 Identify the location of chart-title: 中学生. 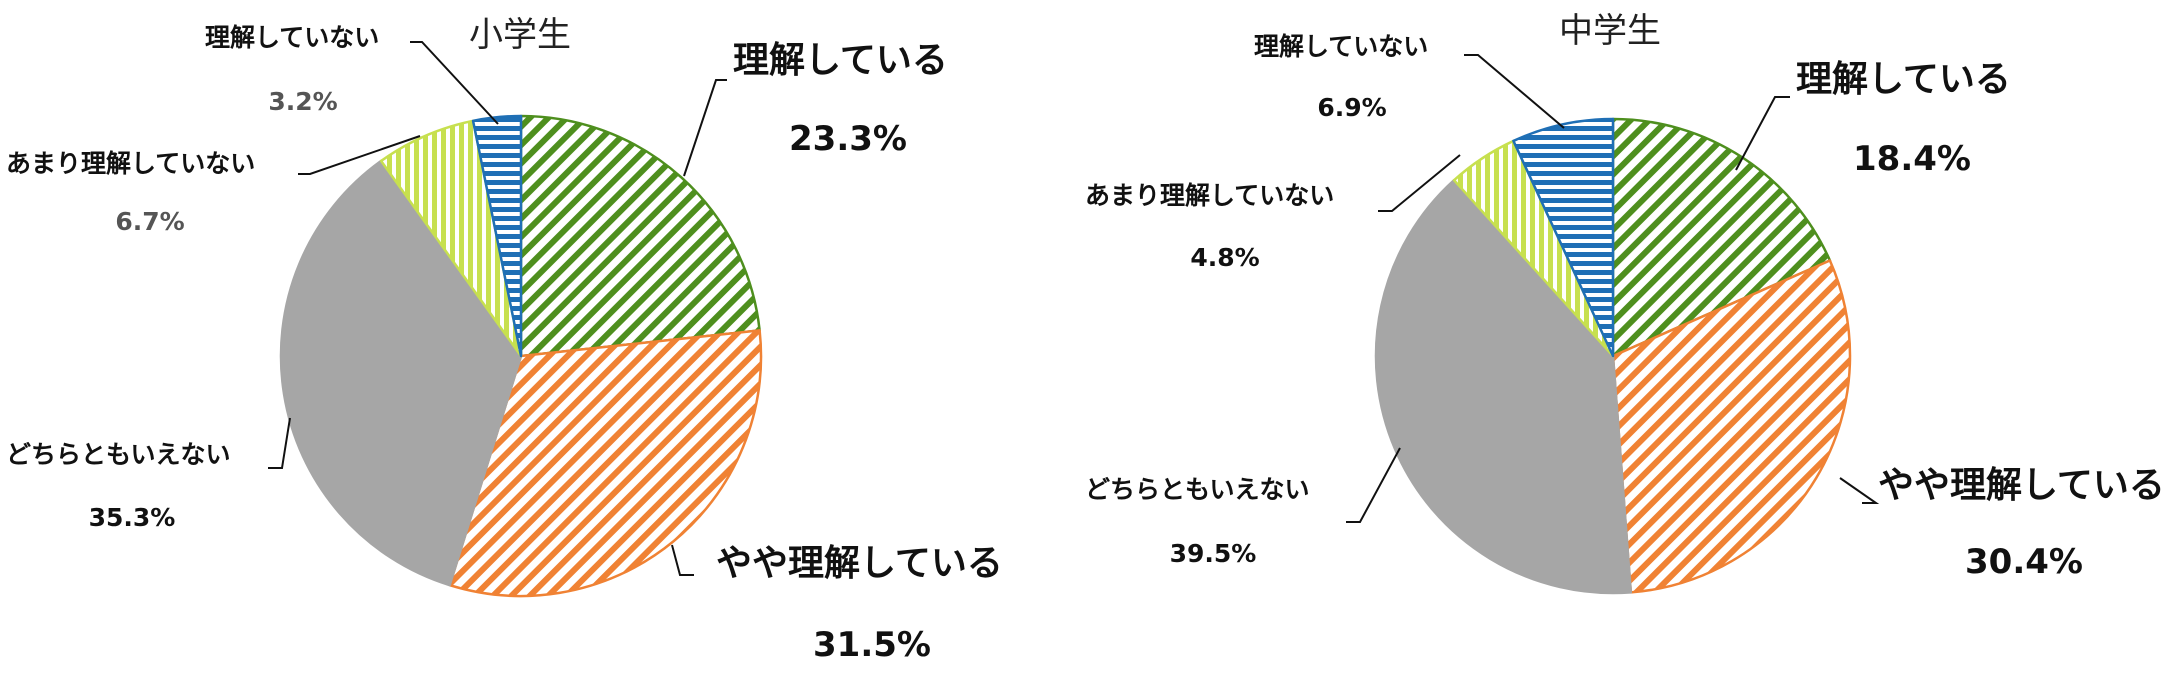
(1610, 31).